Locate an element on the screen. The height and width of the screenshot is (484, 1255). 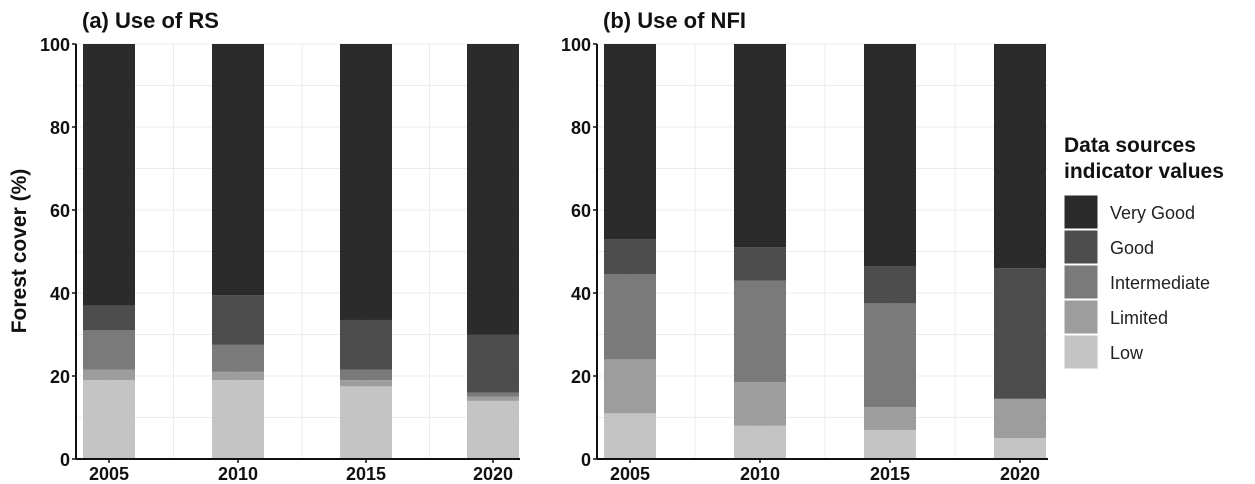
legend-key-intermediate is located at coordinates (1081, 282).